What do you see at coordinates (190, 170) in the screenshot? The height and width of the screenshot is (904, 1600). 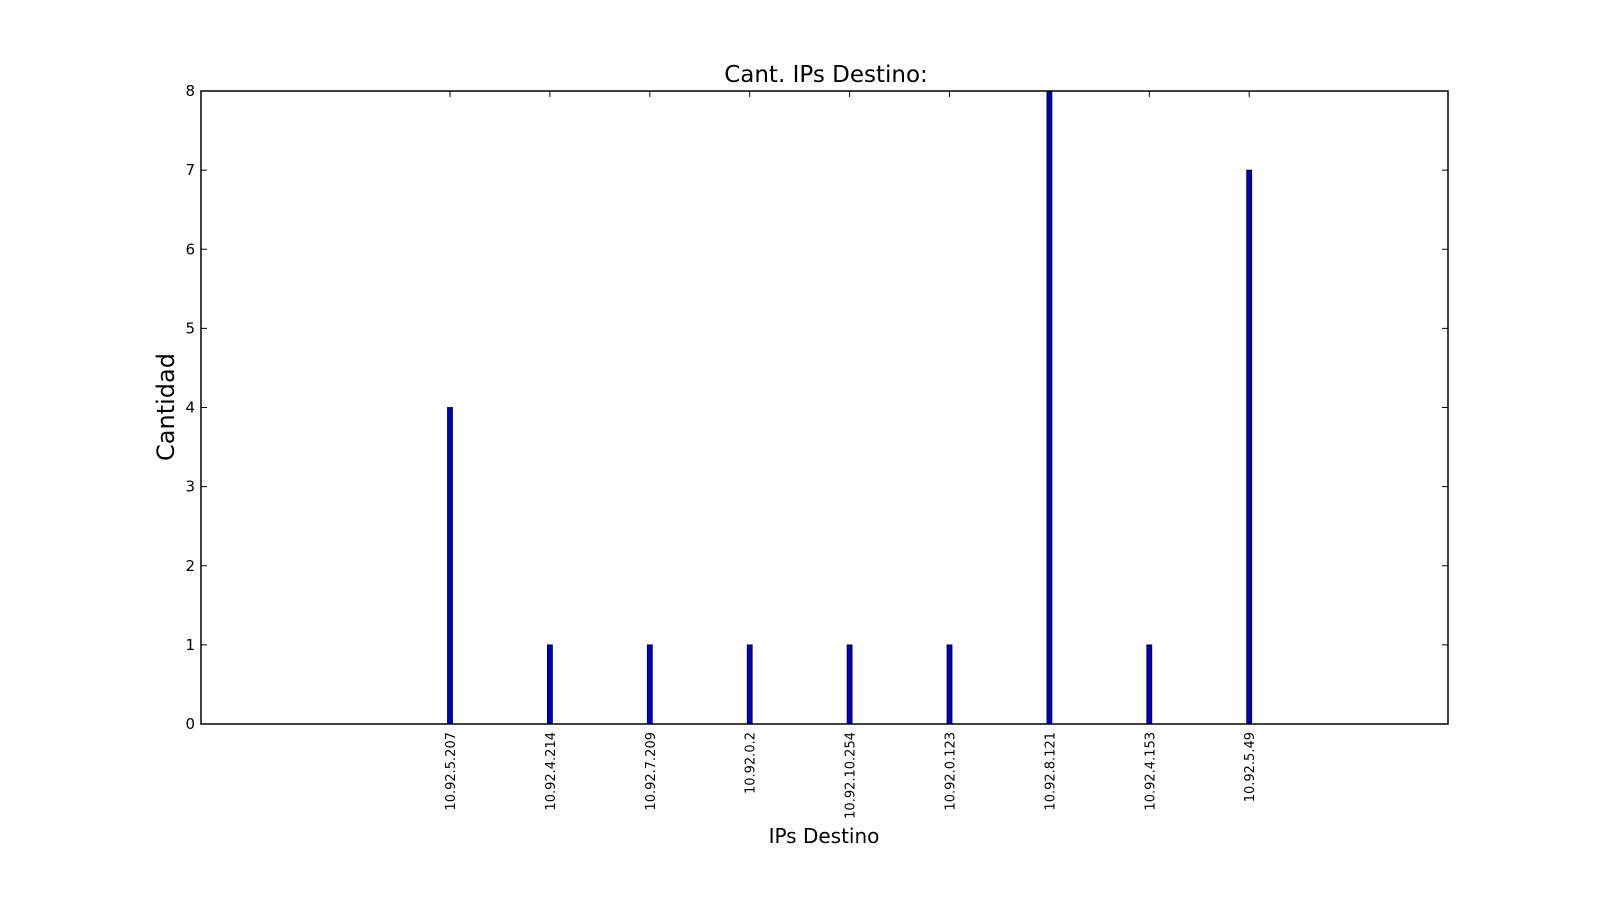 I see `y-tick-label: 7` at bounding box center [190, 170].